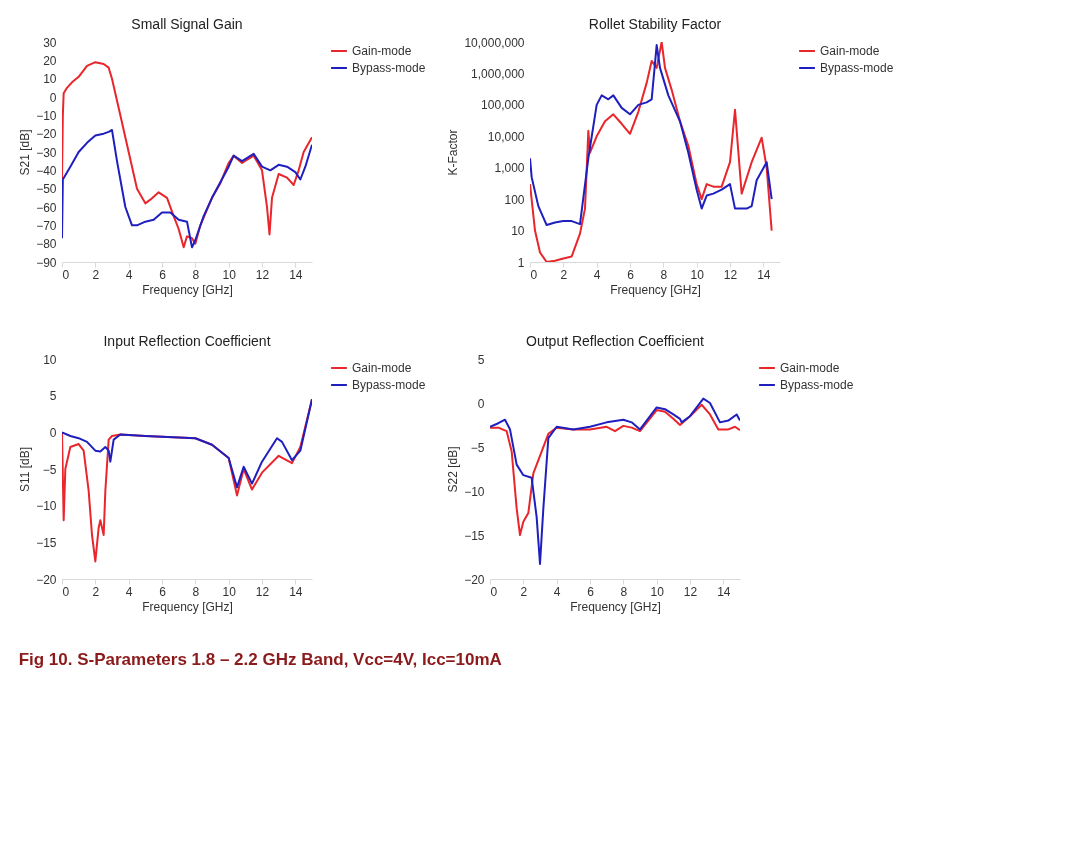 The height and width of the screenshot is (855, 1069). What do you see at coordinates (506, 136) in the screenshot?
I see `y-tick-label: 10,000` at bounding box center [506, 136].